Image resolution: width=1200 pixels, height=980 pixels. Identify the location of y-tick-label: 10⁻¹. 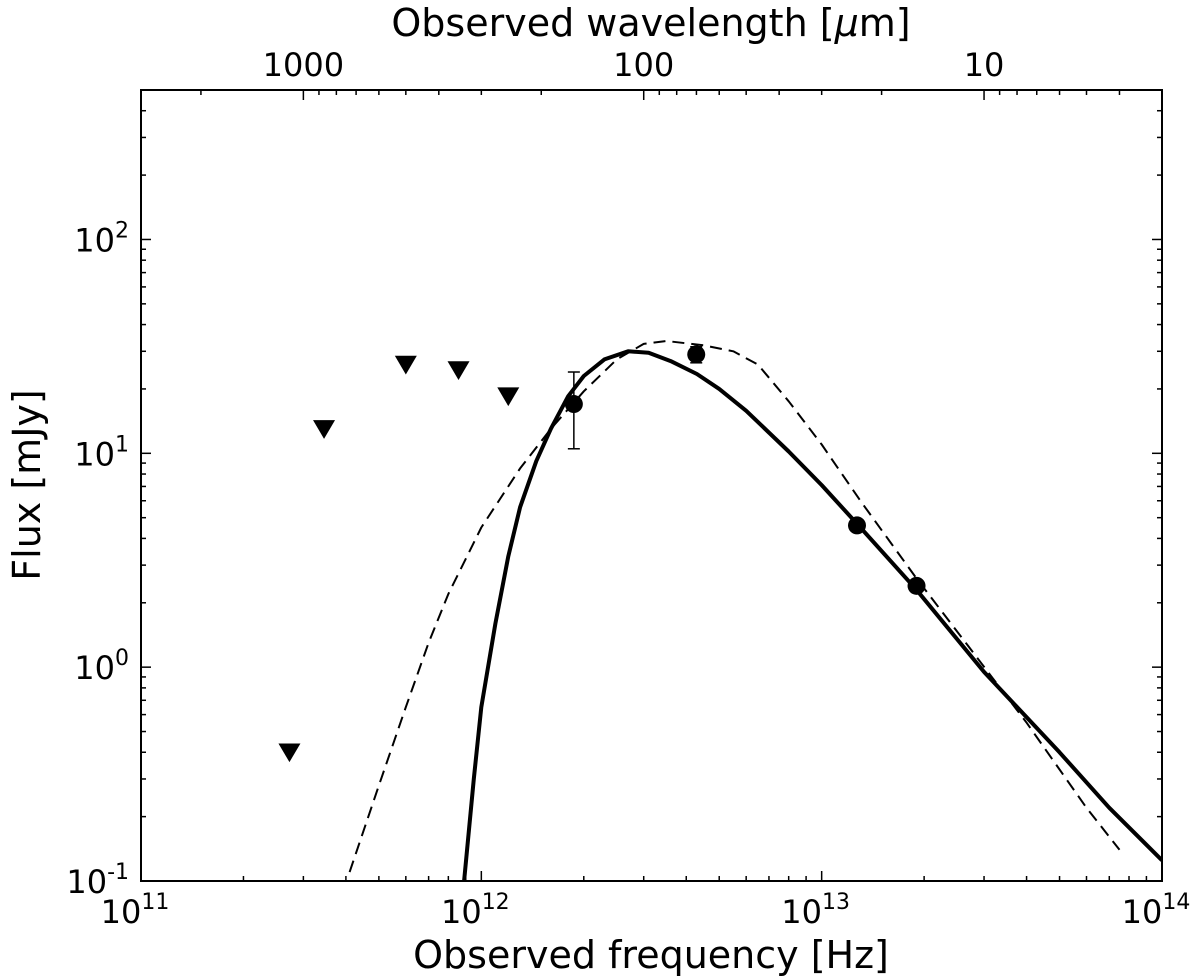
(97, 880).